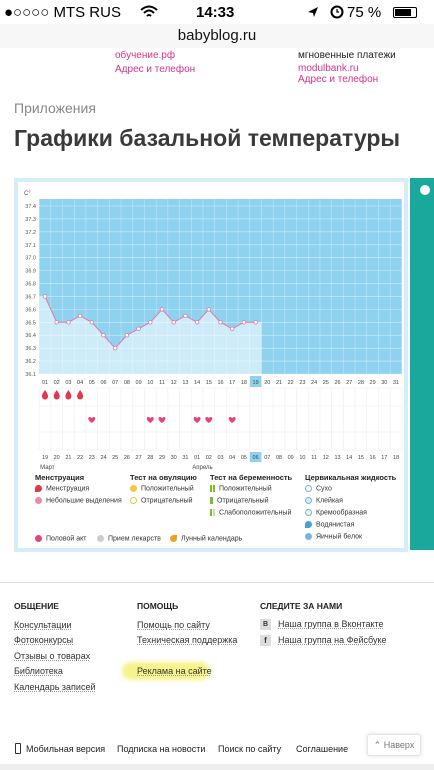  I want to click on day-label: 29, so click(373, 383).